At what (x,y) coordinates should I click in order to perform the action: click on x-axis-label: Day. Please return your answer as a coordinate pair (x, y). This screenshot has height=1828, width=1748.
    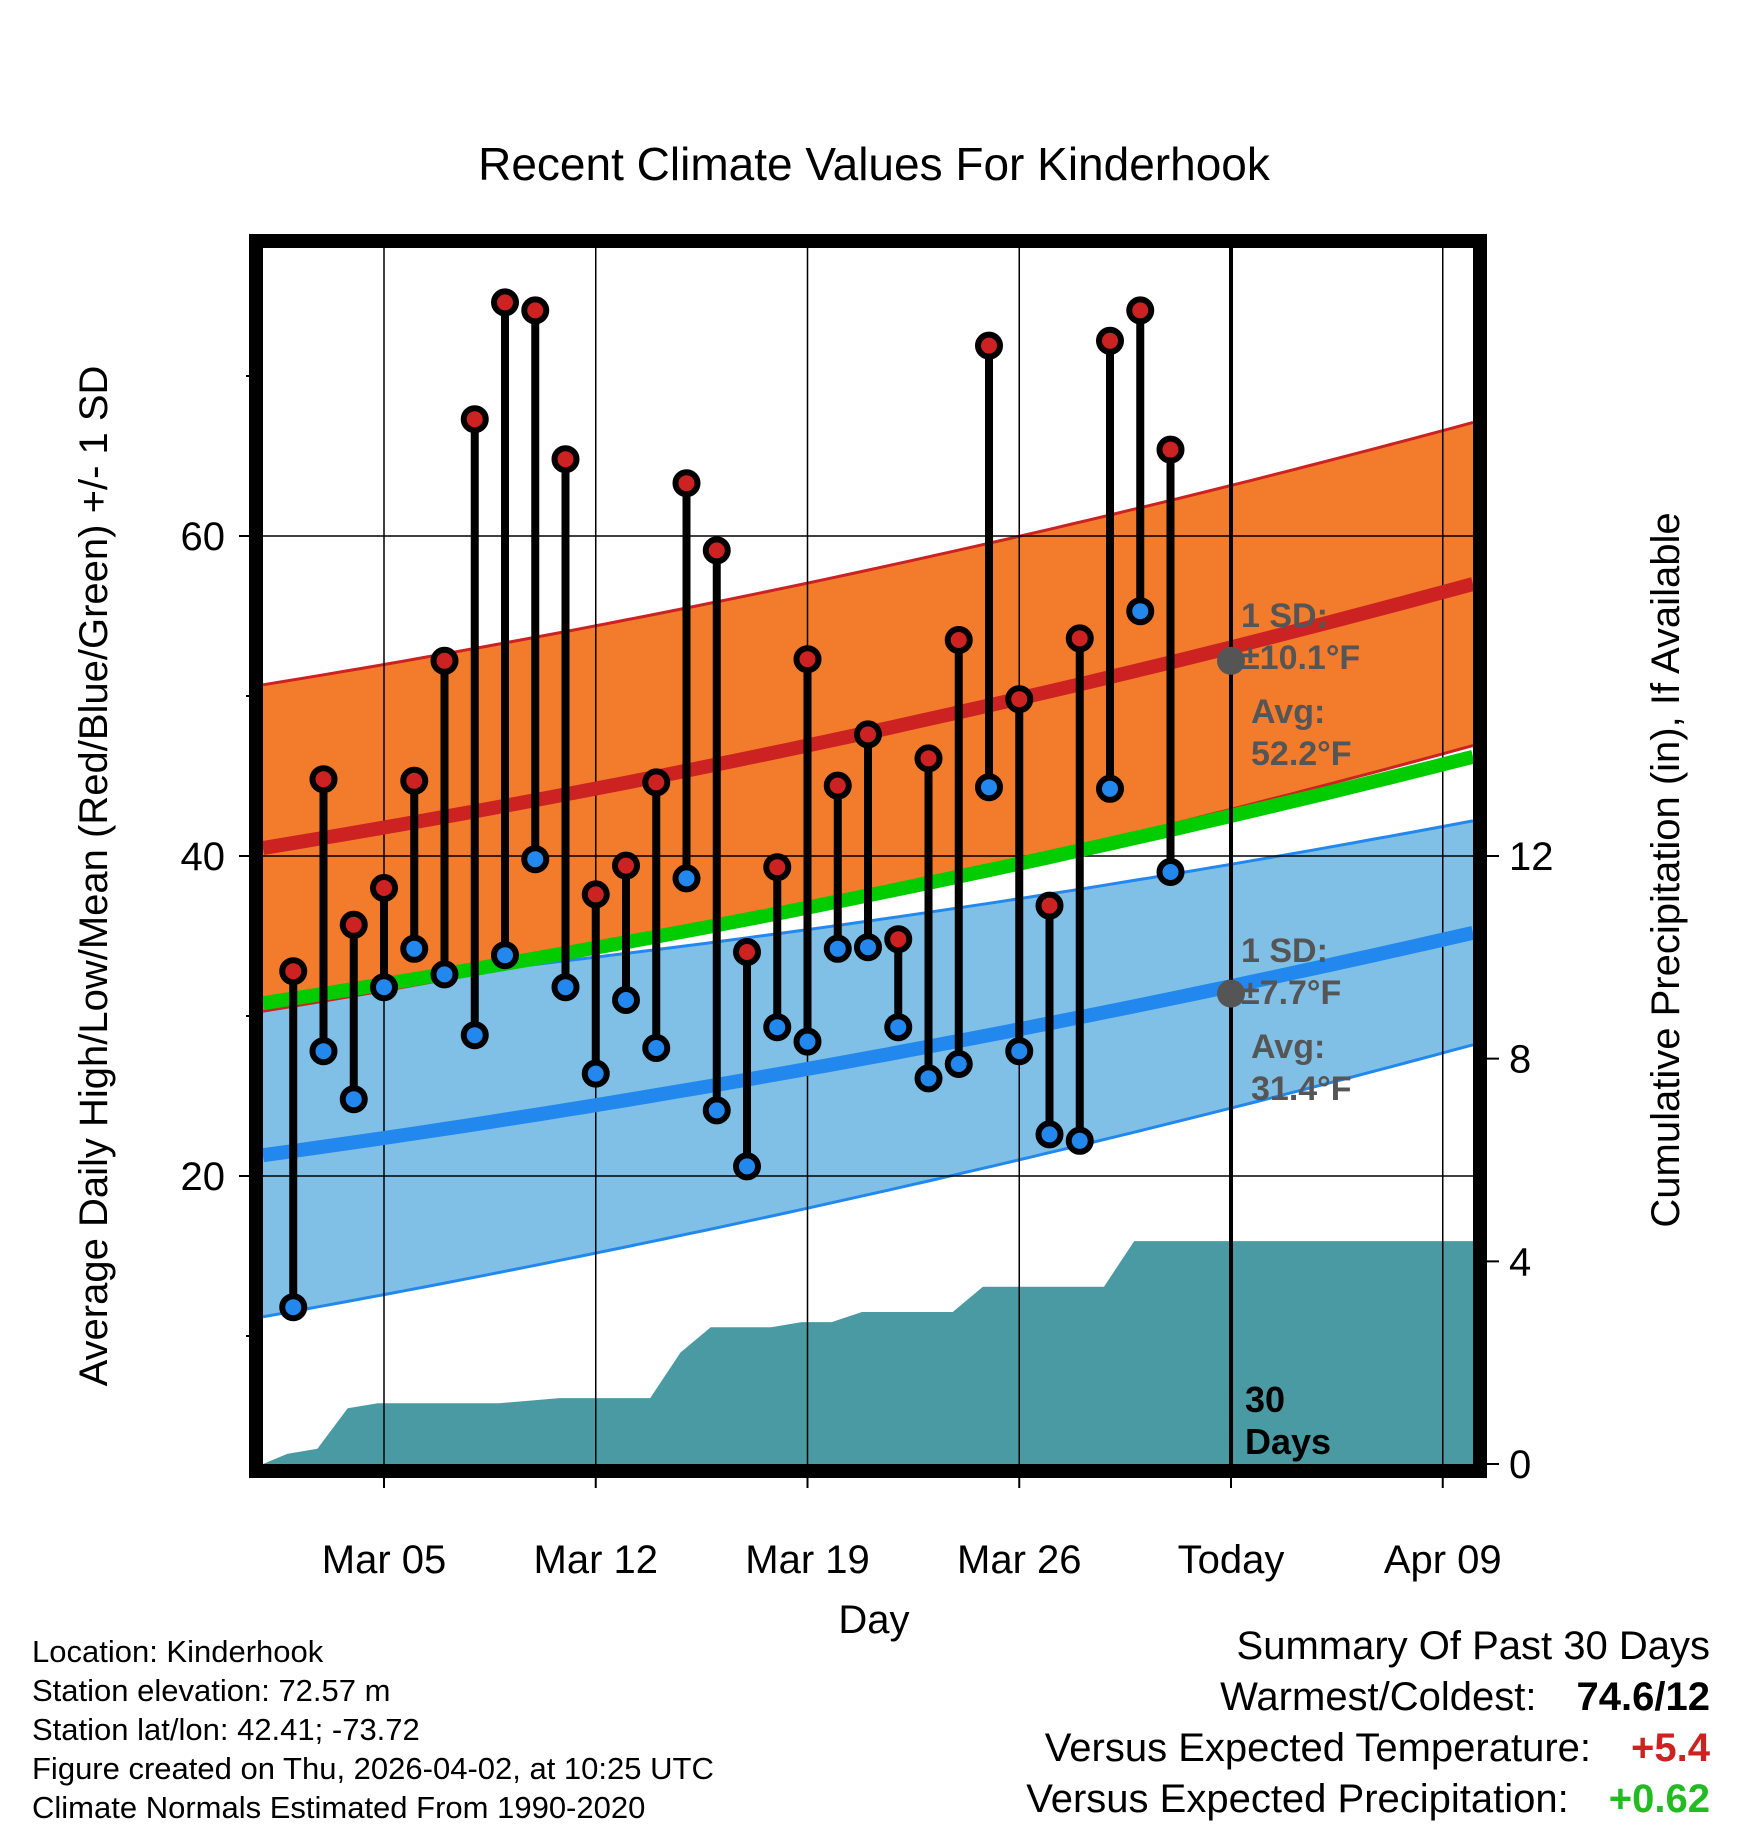
    Looking at the image, I should click on (873, 1620).